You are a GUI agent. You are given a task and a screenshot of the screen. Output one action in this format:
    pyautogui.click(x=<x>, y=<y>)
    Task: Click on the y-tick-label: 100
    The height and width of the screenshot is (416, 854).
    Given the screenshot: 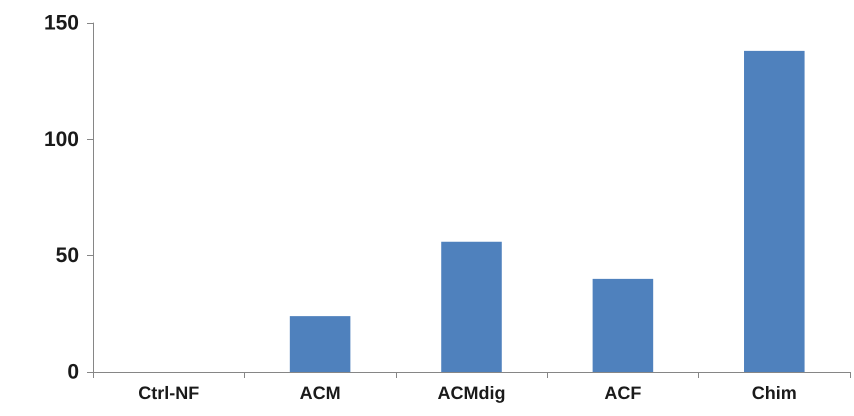 What is the action you would take?
    pyautogui.click(x=61, y=139)
    